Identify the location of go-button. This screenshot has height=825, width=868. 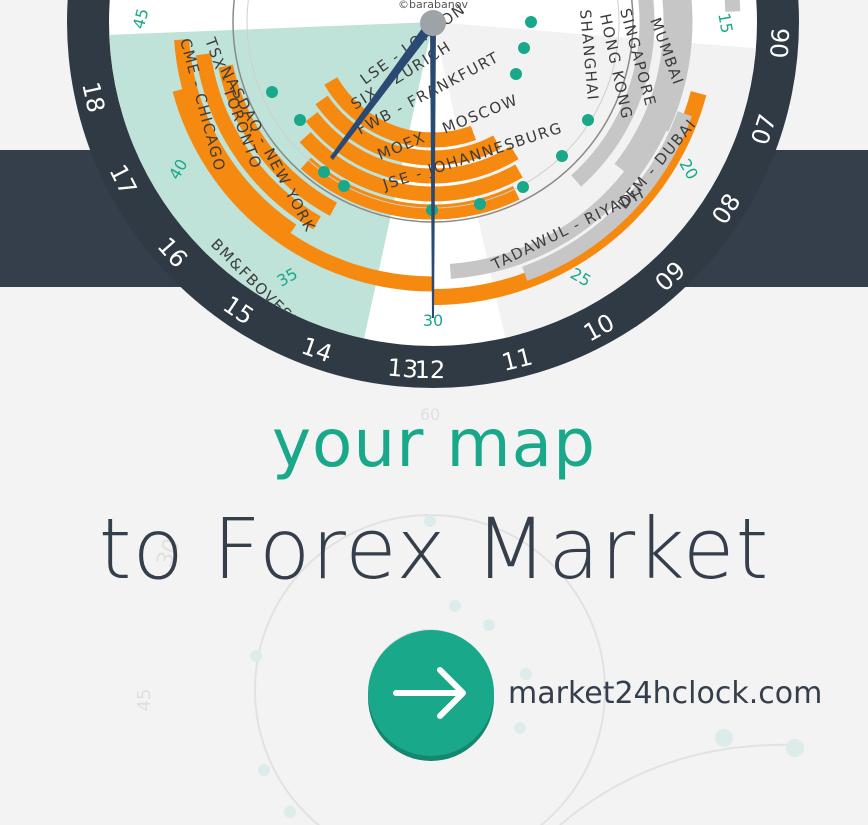
(431, 693).